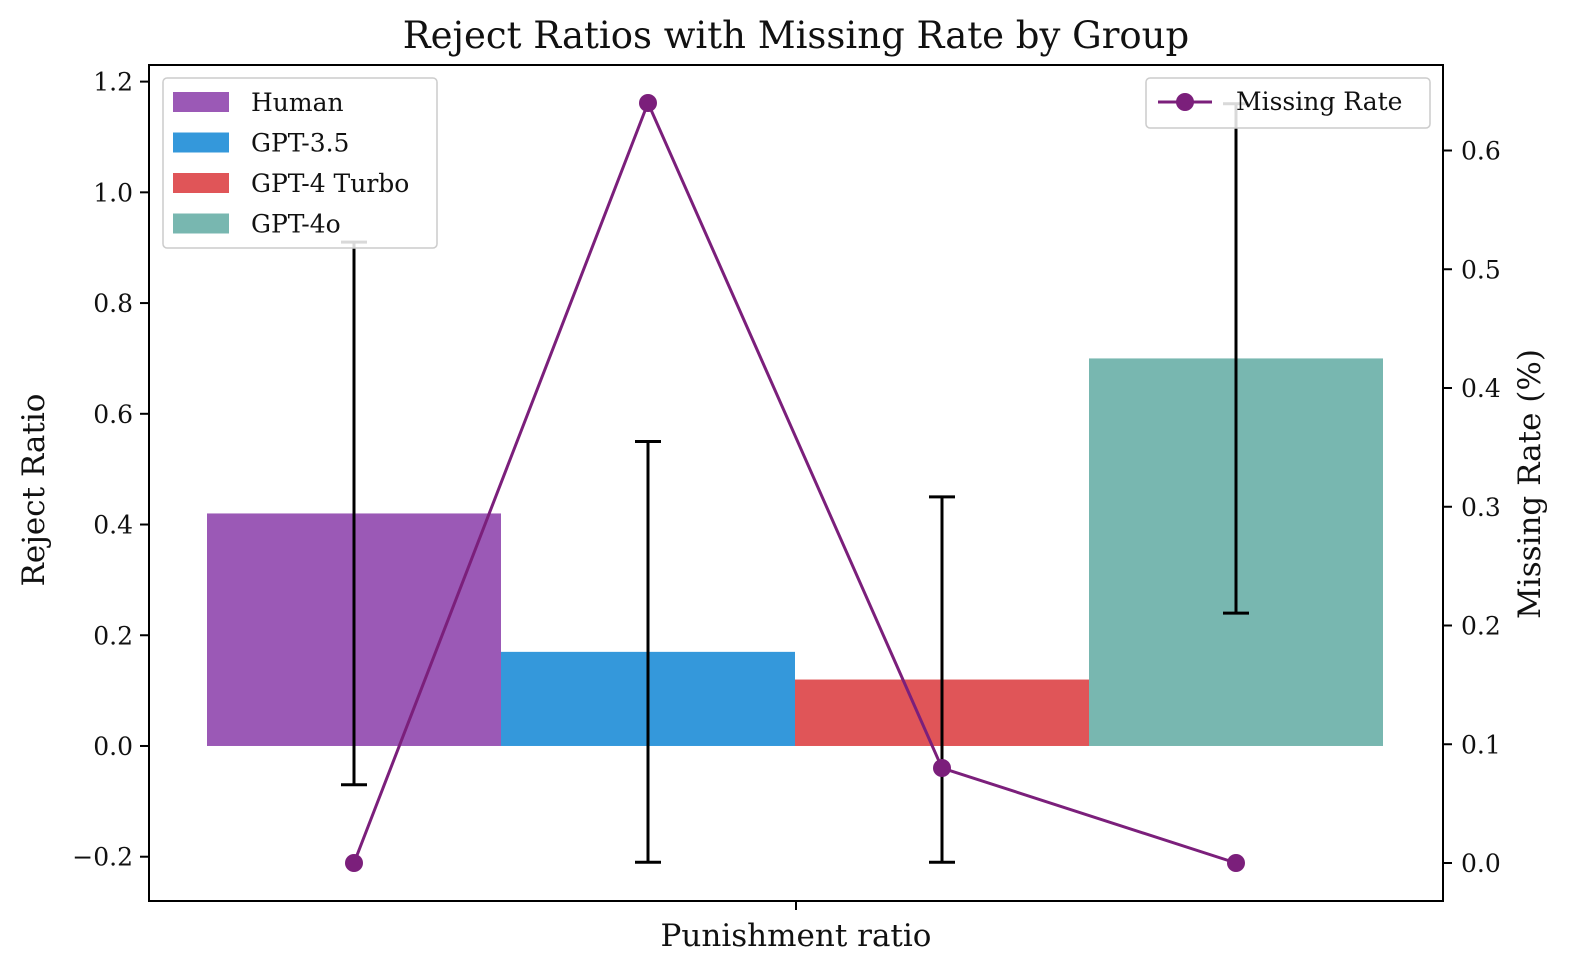  Describe the element at coordinates (1481, 507) in the screenshot. I see `y2-tick-label-3: 0.3` at that location.